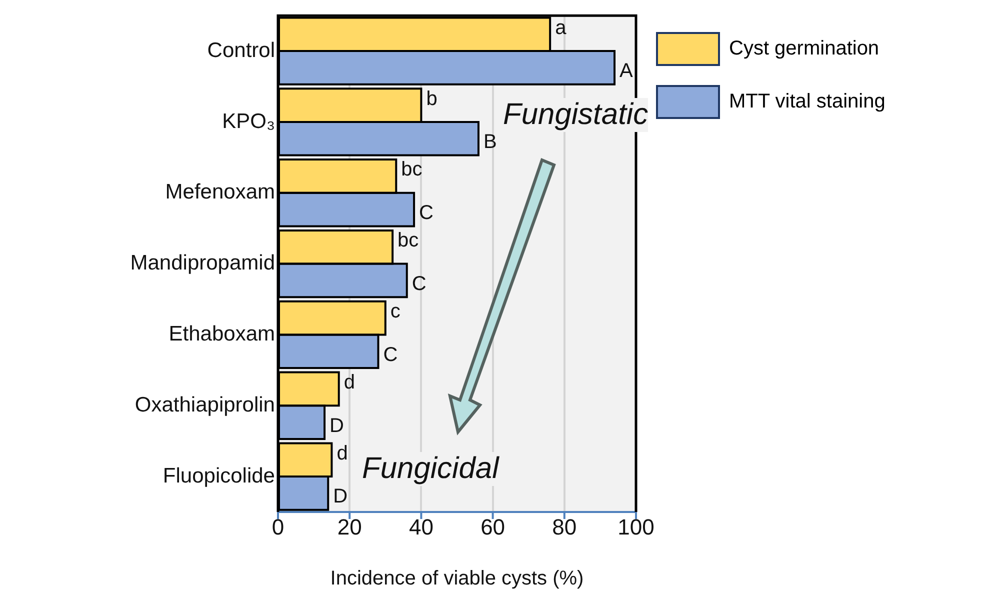  Describe the element at coordinates (490, 142) in the screenshot. I see `data-label: B` at that location.